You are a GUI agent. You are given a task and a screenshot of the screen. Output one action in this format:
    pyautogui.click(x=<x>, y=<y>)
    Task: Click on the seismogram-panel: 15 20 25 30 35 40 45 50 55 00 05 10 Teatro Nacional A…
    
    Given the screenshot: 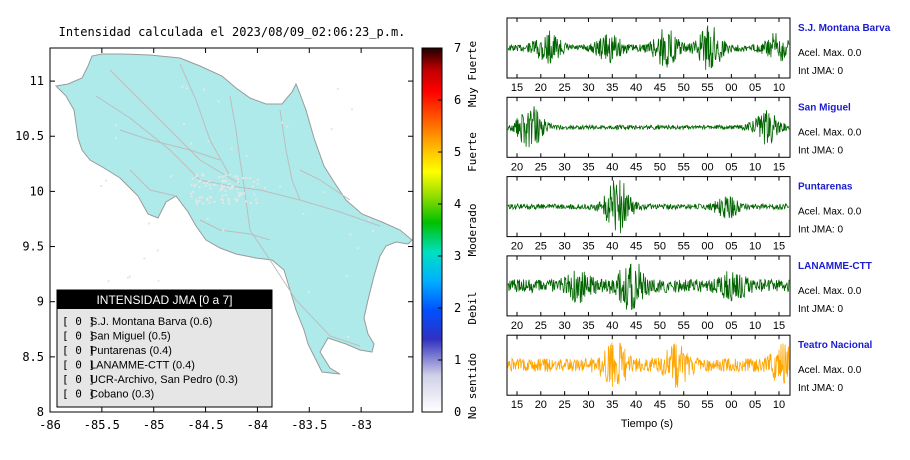 What is the action you would take?
    pyautogui.click(x=689, y=372)
    